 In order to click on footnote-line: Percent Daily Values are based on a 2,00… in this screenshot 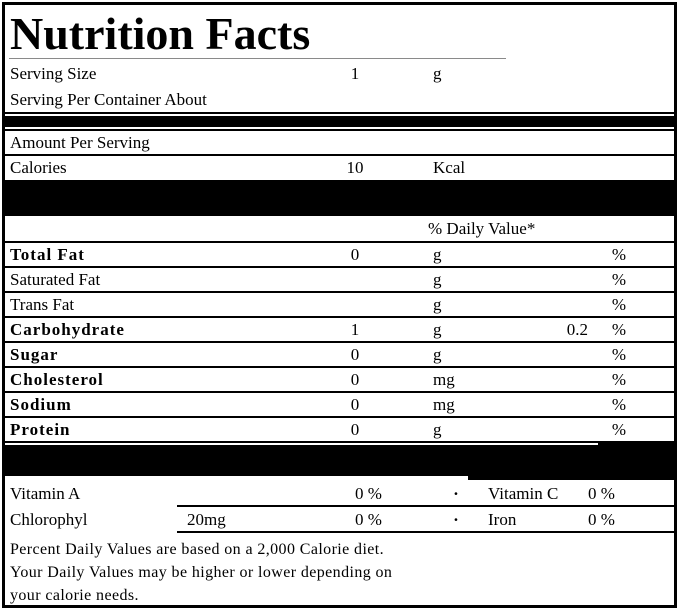, I will do `click(197, 549)`.